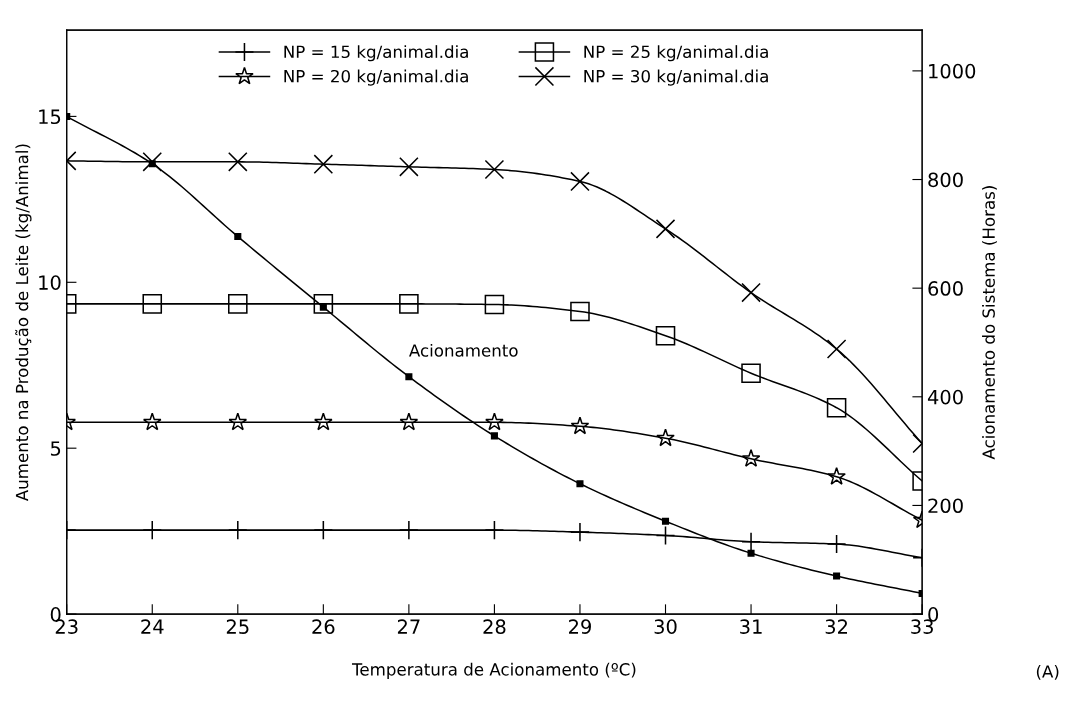 This screenshot has height=701, width=1076. What do you see at coordinates (665, 626) in the screenshot?
I see `x-tick-label: 30` at bounding box center [665, 626].